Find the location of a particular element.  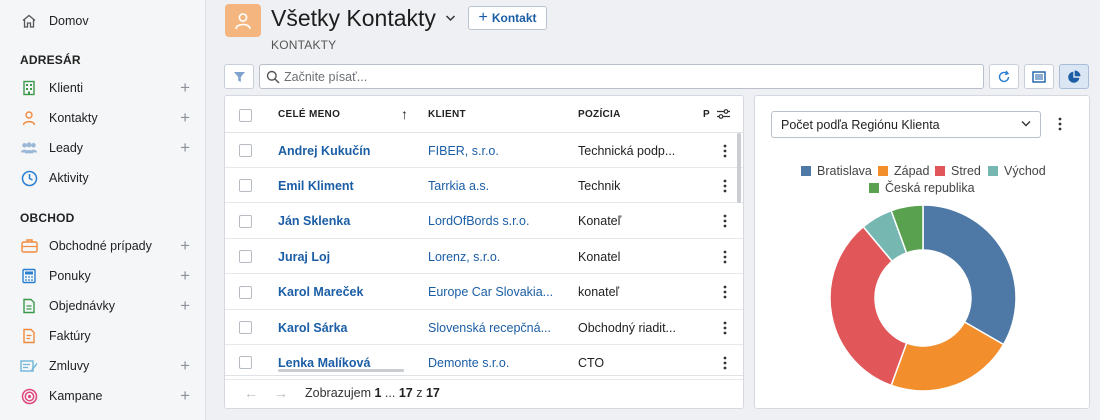

chart-grouping-select: Počet podľa Regiónu Klienta is located at coordinates (906, 124).